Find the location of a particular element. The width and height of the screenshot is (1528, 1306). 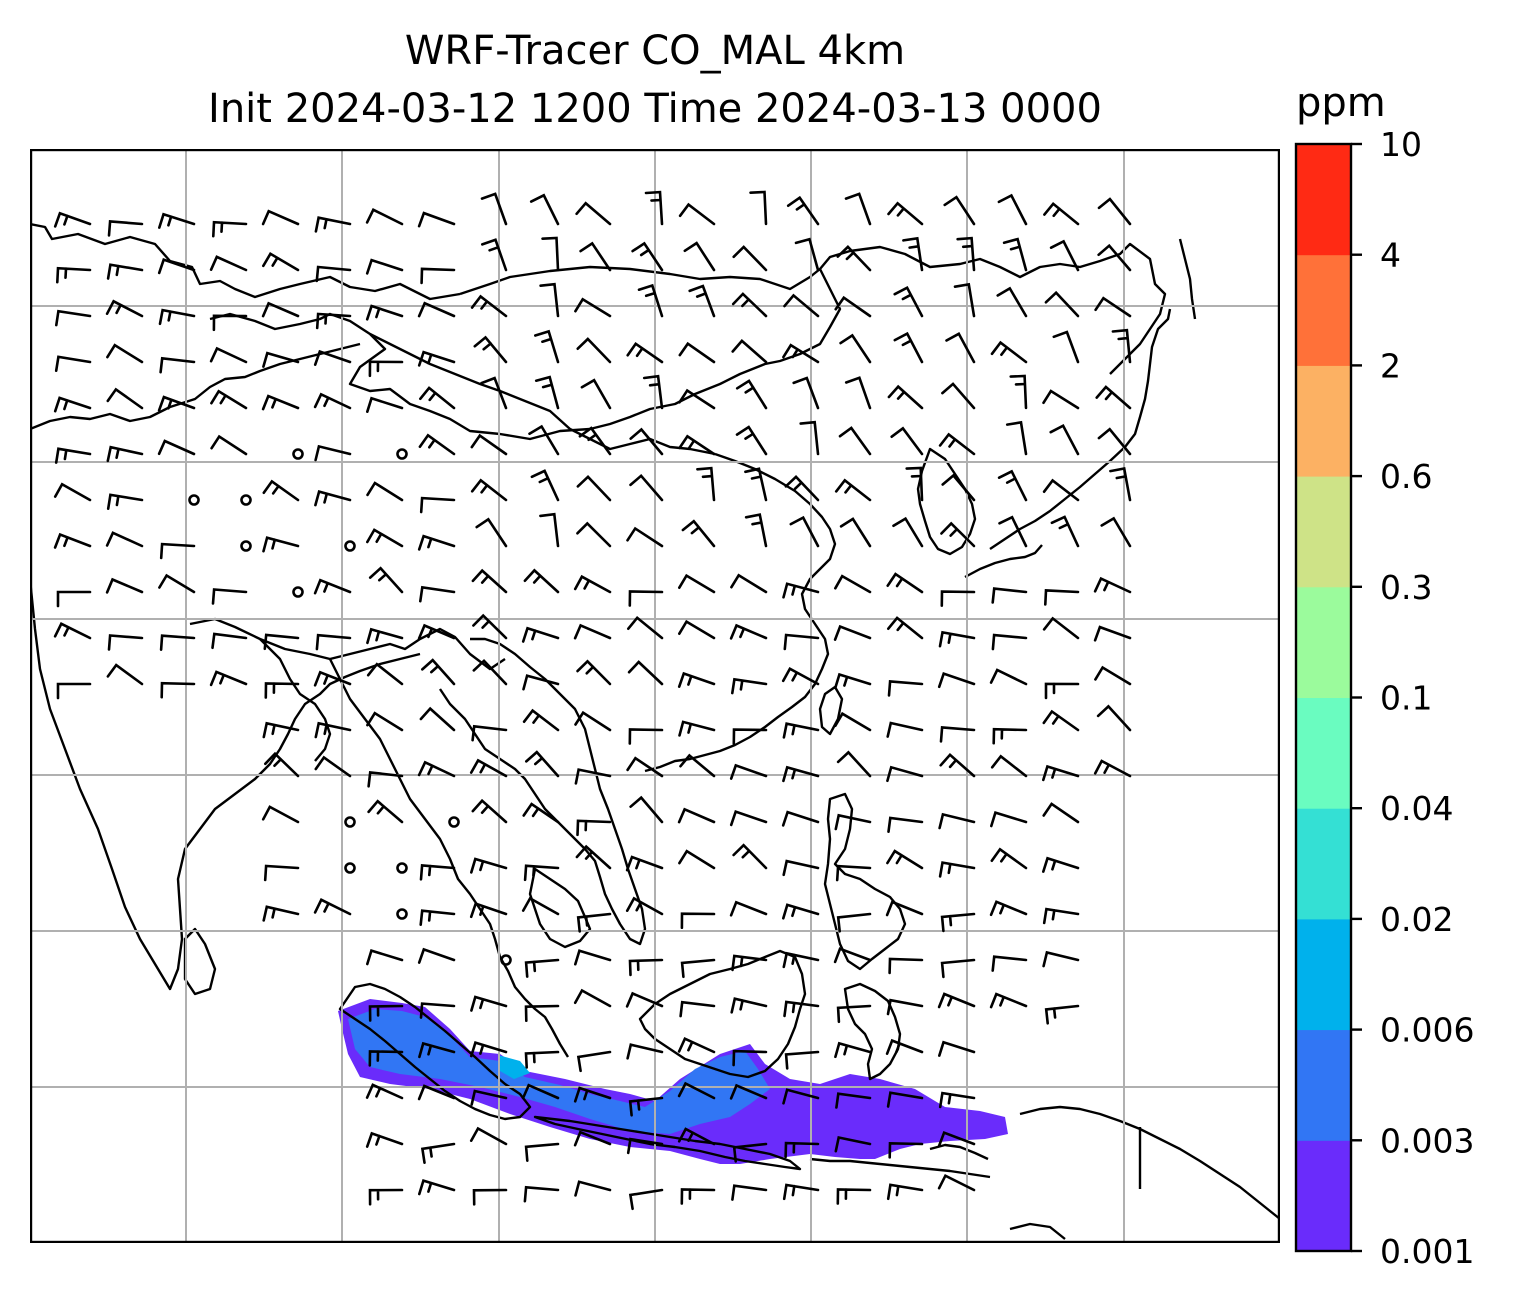

coastline-japan is located at coordinates (1080, 429).